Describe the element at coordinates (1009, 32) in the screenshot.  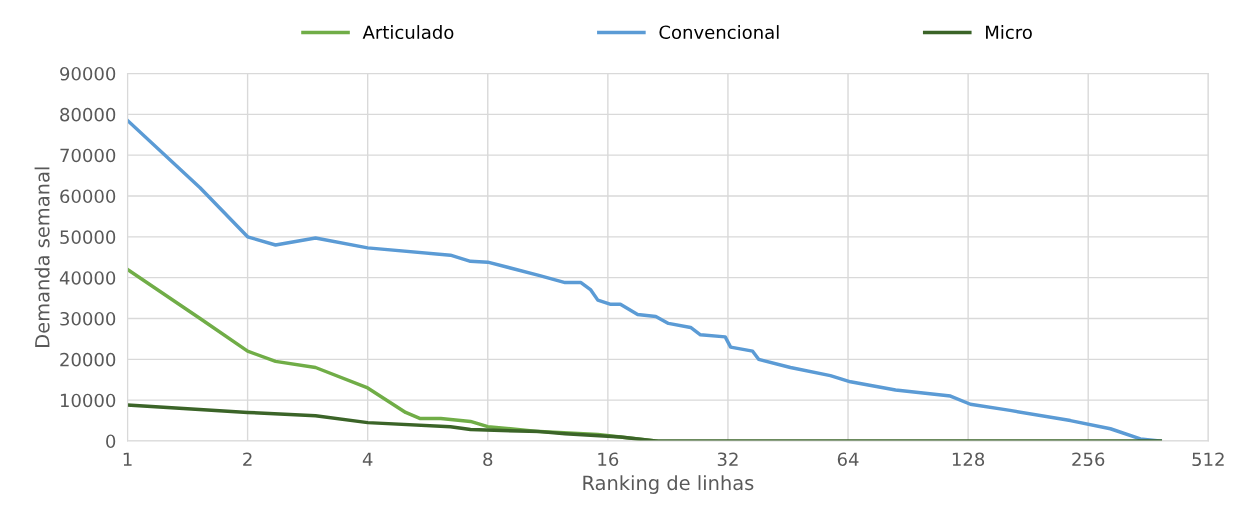
I see `legend-label: Micro` at that location.